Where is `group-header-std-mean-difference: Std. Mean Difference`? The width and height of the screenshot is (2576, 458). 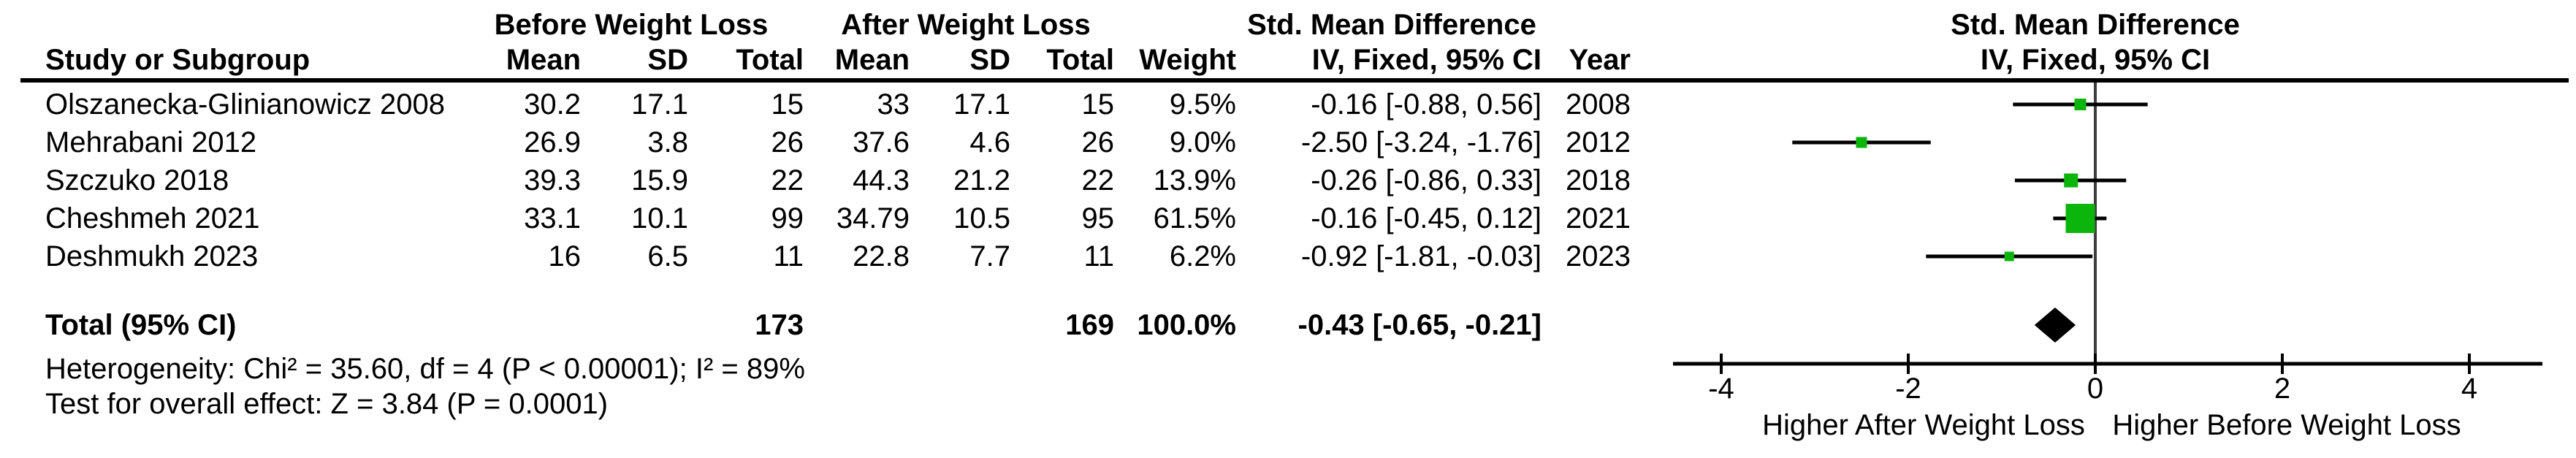
group-header-std-mean-difference: Std. Mean Difference is located at coordinates (1391, 25).